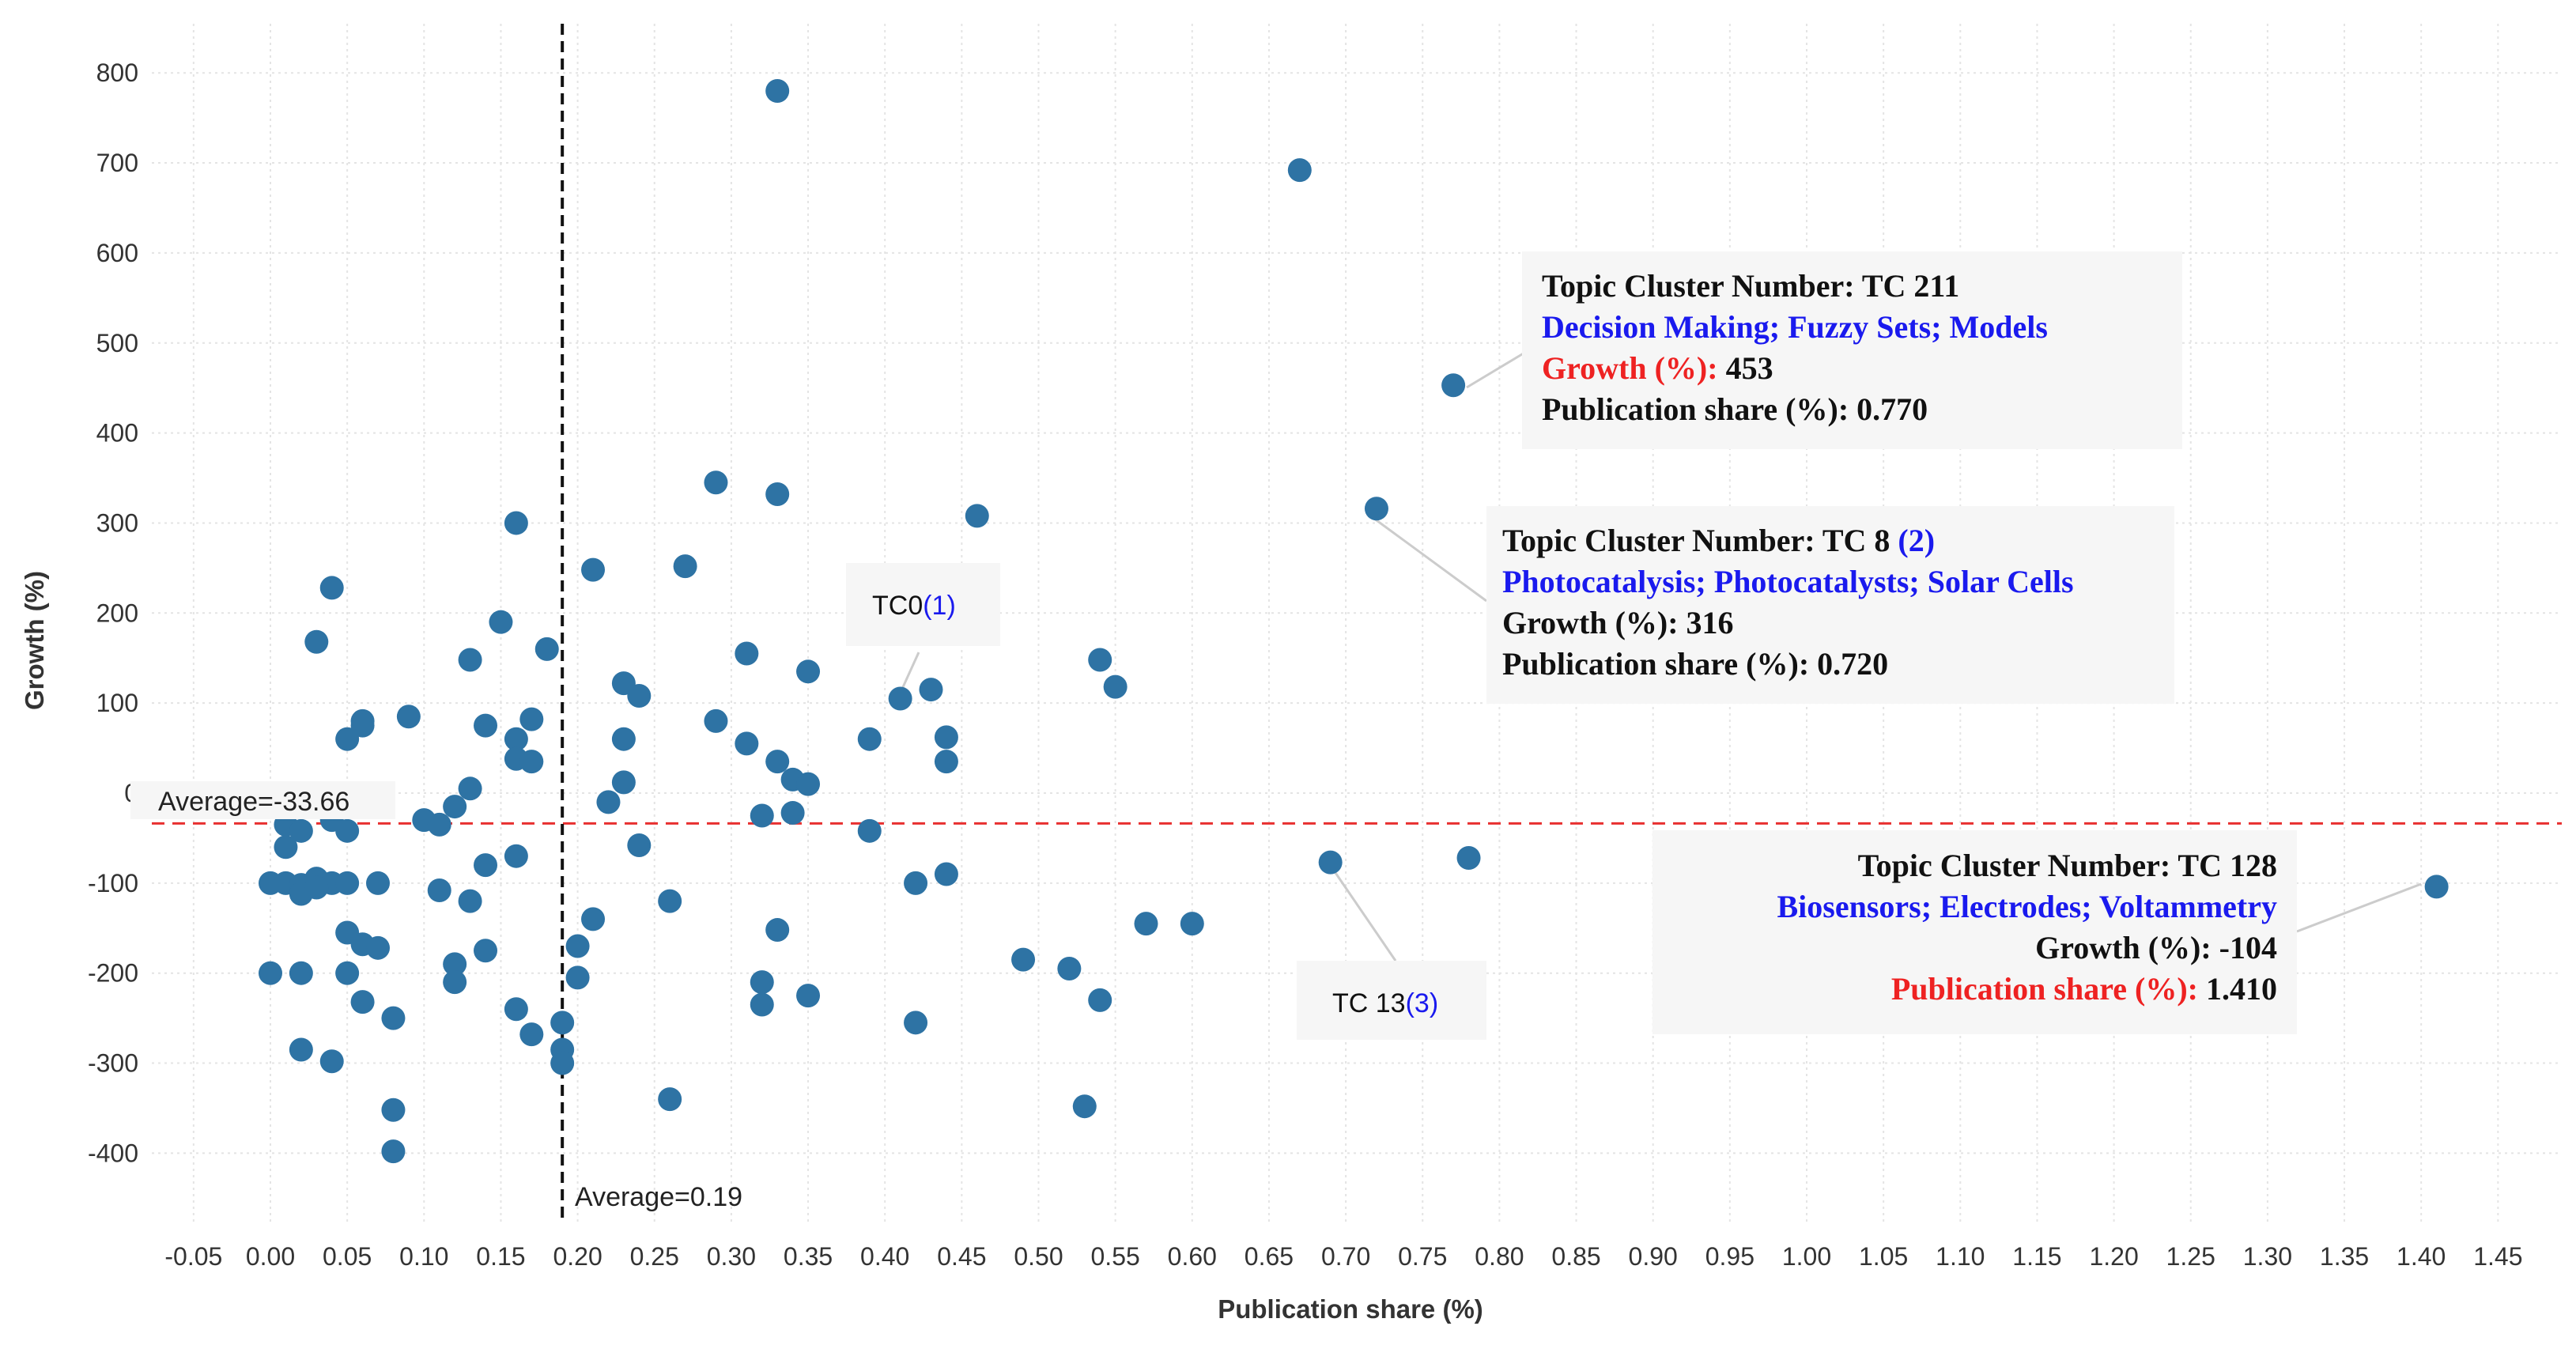  What do you see at coordinates (1960, 1257) in the screenshot?
I see `x-tick-label: 1.10` at bounding box center [1960, 1257].